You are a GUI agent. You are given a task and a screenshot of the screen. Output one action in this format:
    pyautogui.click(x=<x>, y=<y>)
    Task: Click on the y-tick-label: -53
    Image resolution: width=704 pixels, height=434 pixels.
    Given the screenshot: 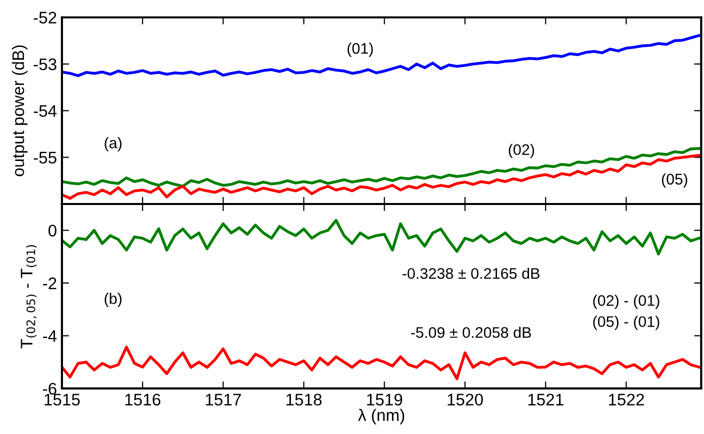 What is the action you would take?
    pyautogui.click(x=45, y=64)
    